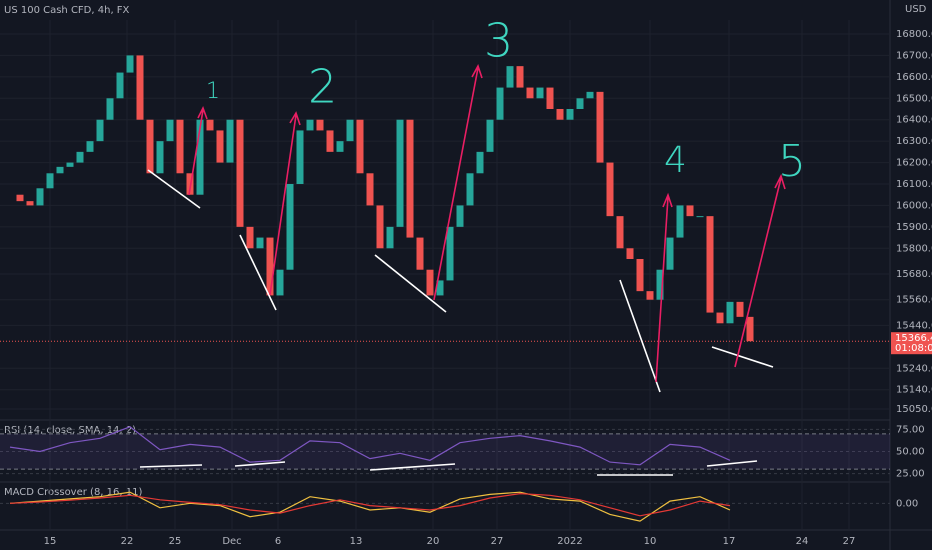  I want to click on y-tick-label: 75.00, so click(910, 429).